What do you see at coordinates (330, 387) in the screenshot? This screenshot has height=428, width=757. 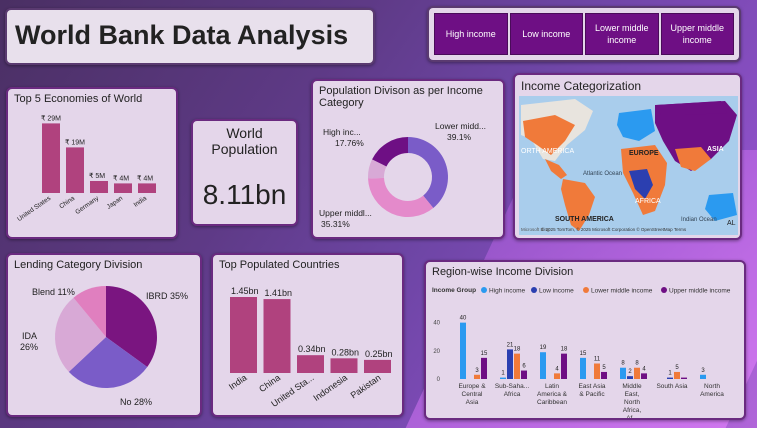 I see `population-category-label: Indonesia` at bounding box center [330, 387].